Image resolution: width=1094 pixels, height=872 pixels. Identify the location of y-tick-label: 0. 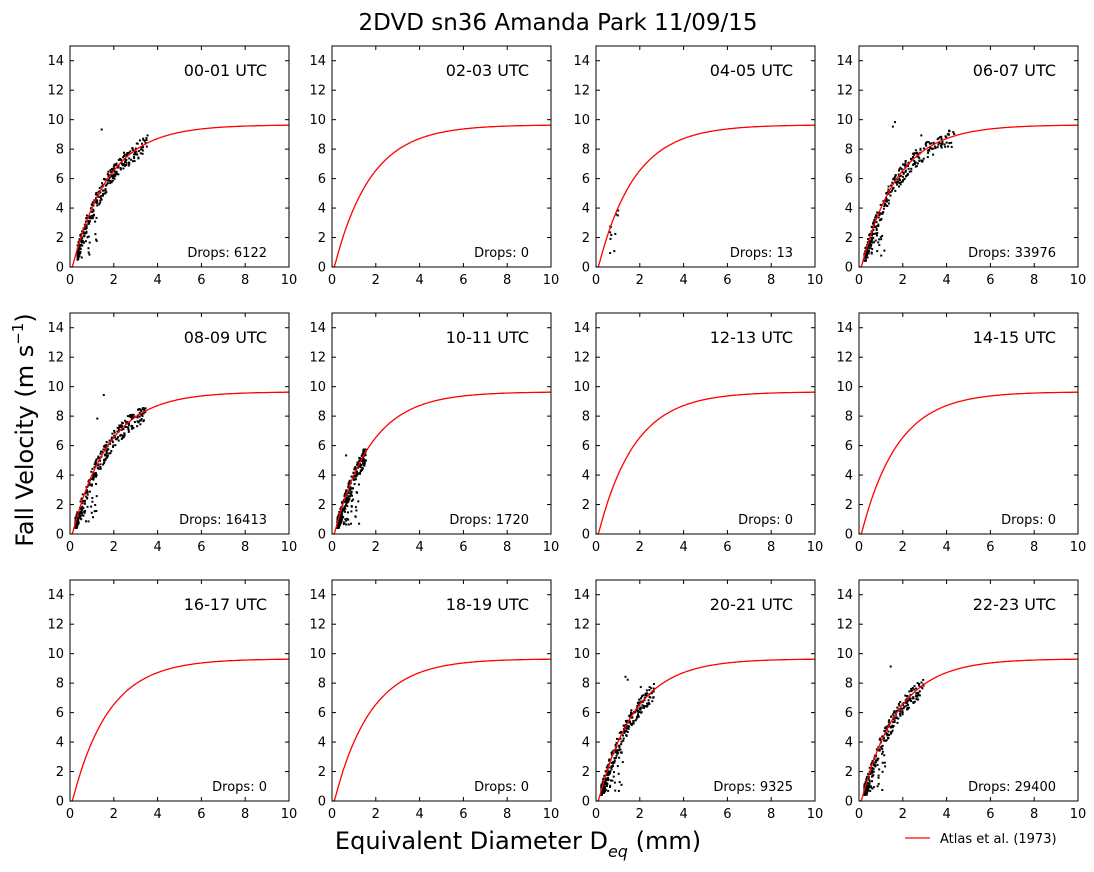
(586, 268).